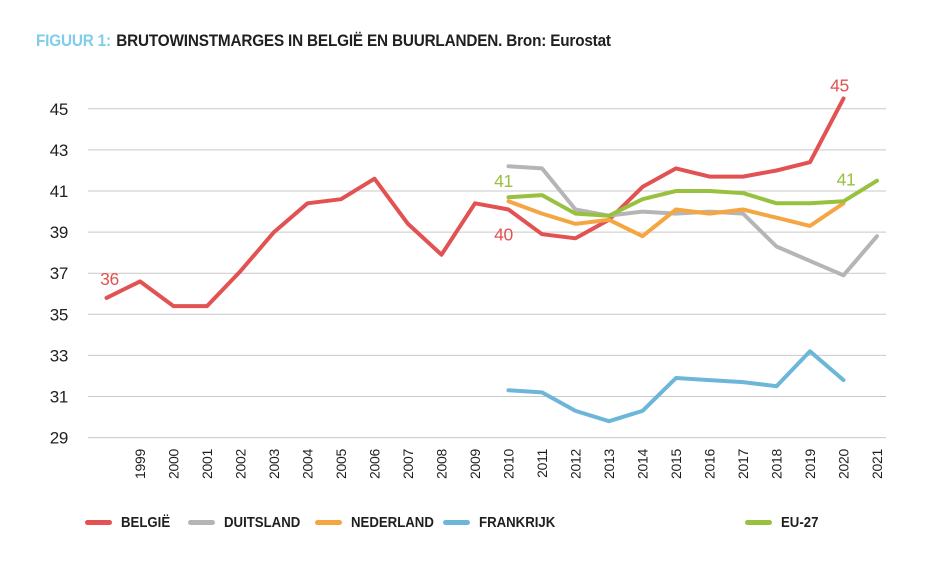  I want to click on legend-label: BELGIË, so click(146, 522).